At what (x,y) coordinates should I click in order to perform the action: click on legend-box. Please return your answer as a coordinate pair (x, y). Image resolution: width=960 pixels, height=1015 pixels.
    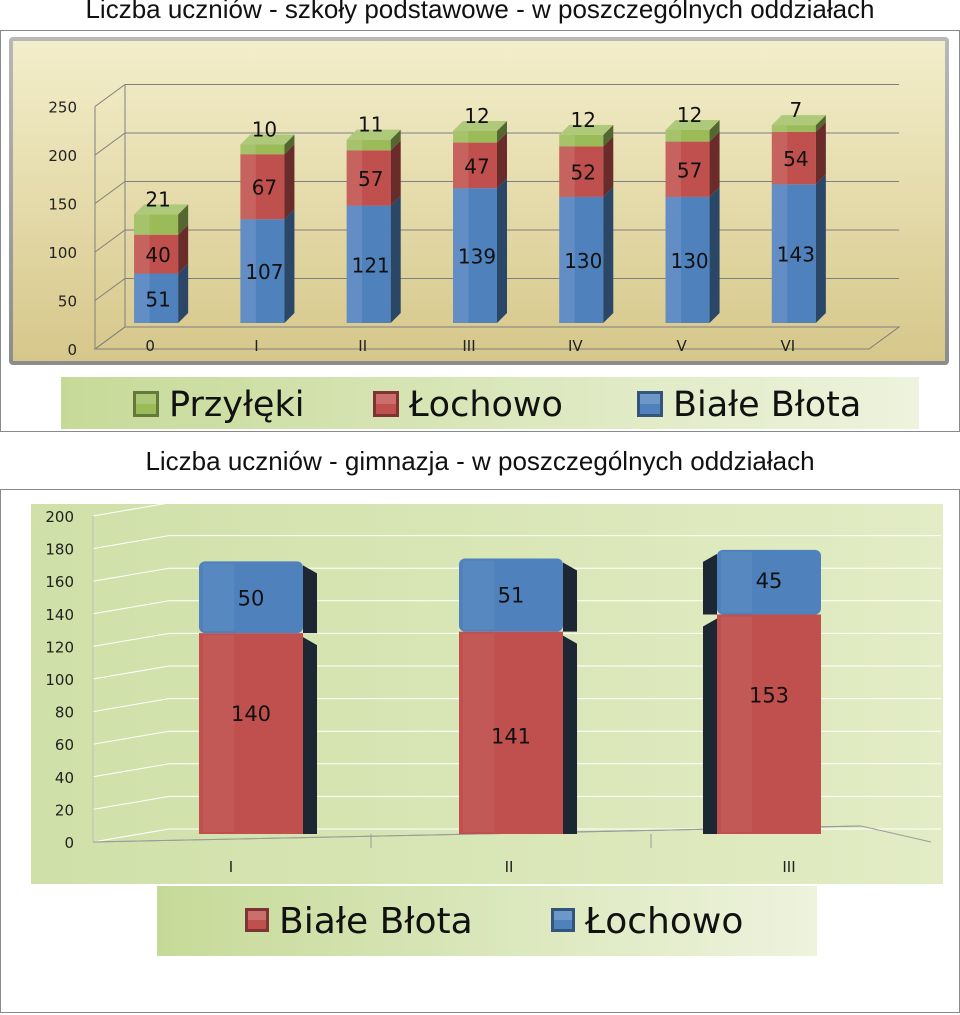
    Looking at the image, I should click on (490, 403).